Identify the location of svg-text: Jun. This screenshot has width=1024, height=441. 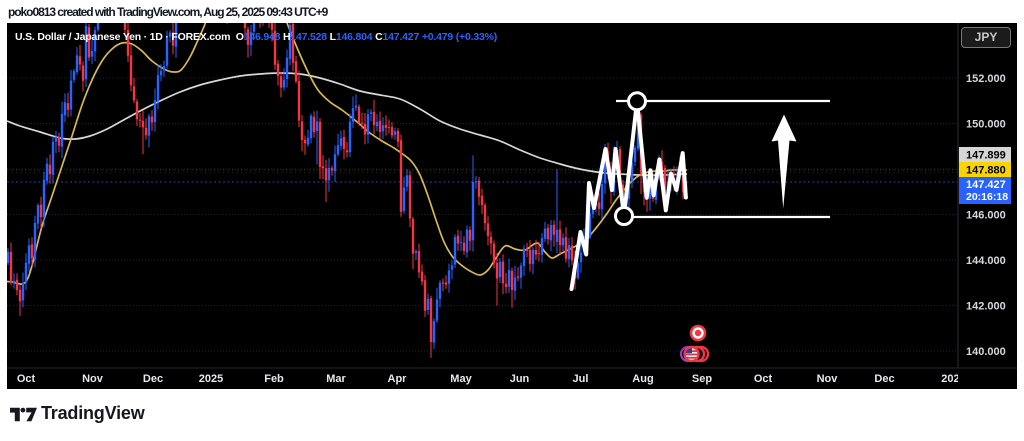
(520, 379).